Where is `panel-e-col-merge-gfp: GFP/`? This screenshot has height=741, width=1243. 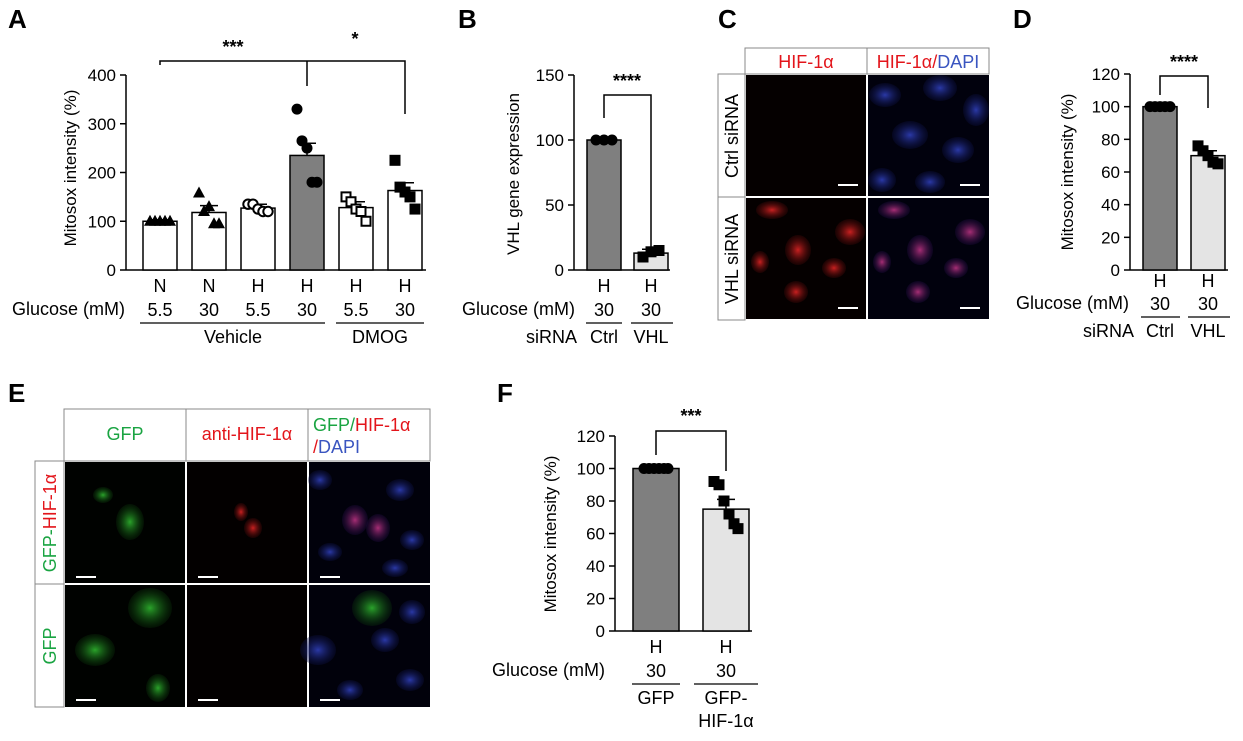
panel-e-col-merge-gfp: GFP/ is located at coordinates (334, 425).